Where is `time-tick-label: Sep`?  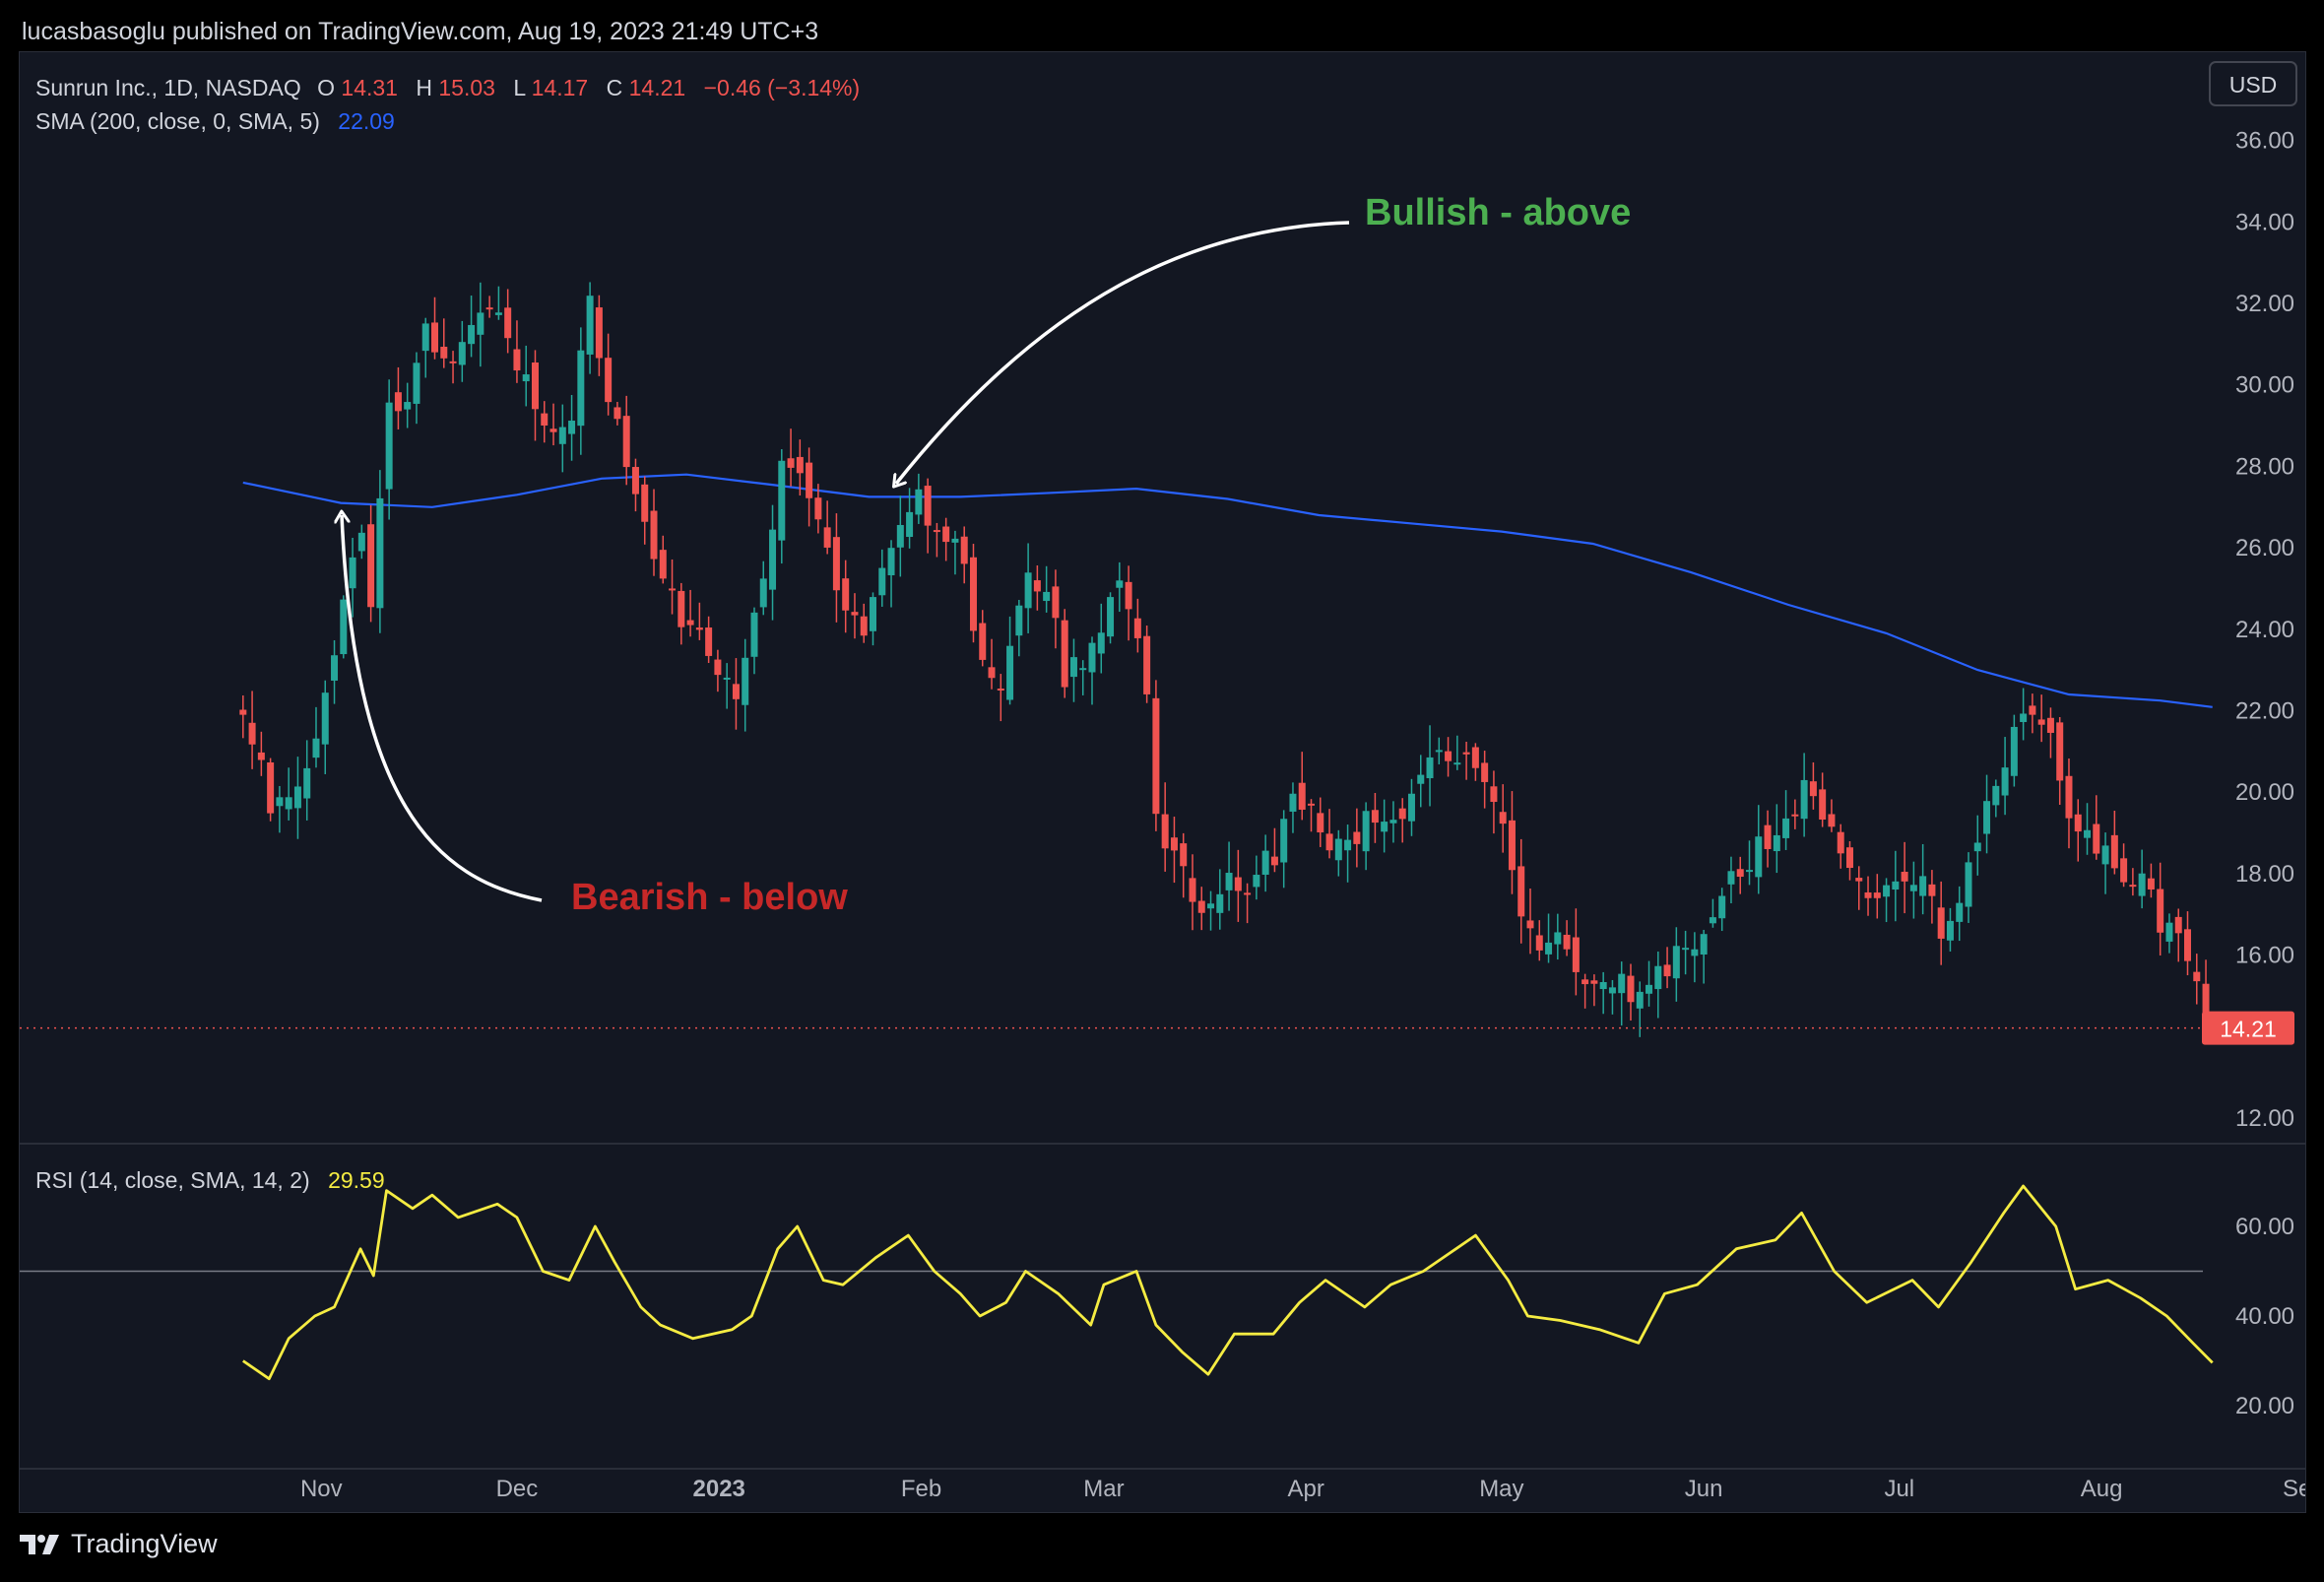 time-tick-label: Sep is located at coordinates (2294, 1489).